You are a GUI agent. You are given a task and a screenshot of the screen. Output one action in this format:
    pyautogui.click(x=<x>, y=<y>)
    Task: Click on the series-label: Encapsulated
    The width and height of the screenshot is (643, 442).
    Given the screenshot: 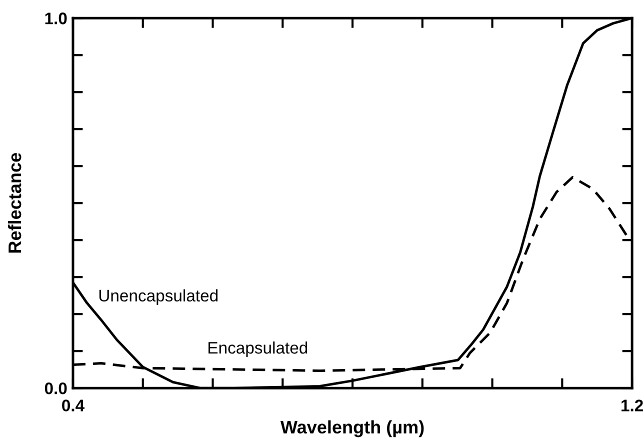 What is the action you would take?
    pyautogui.click(x=258, y=349)
    